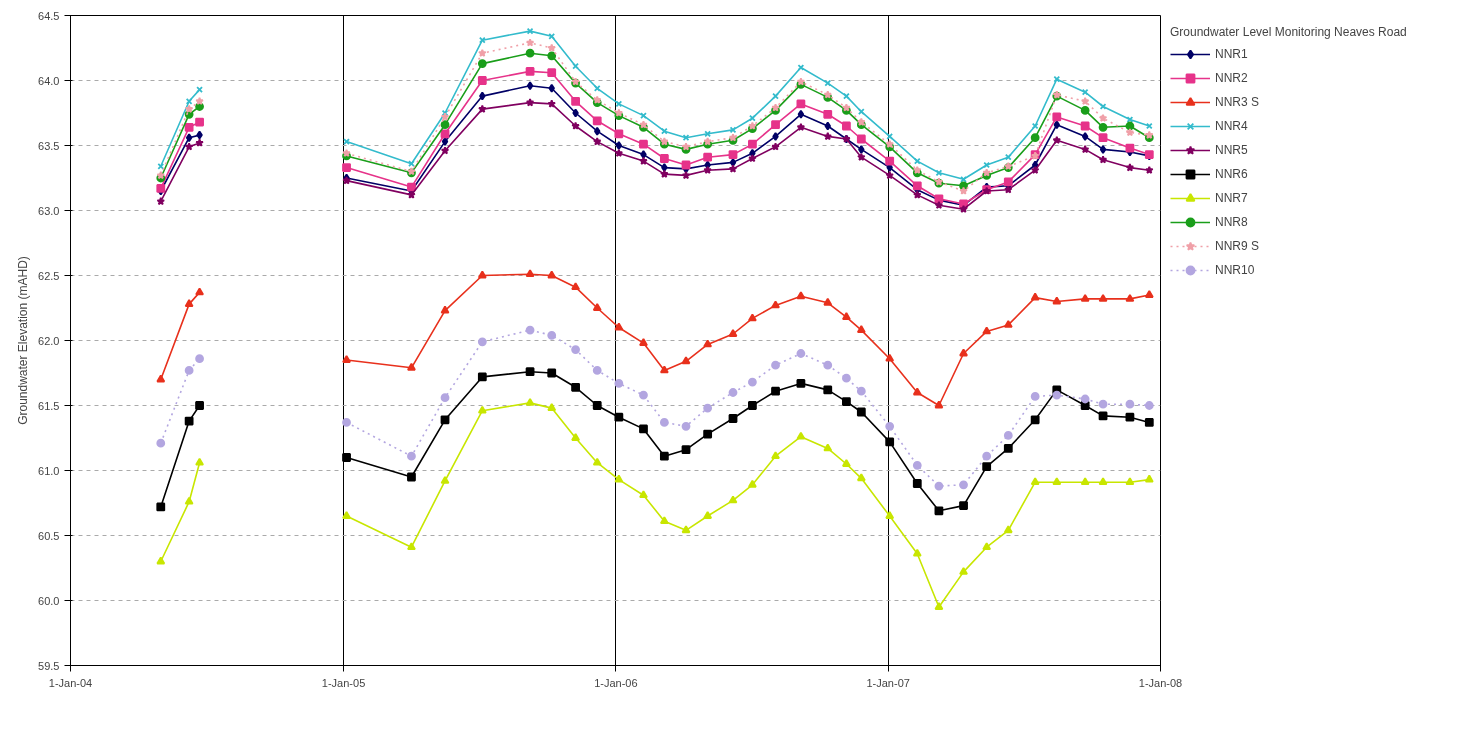  What do you see at coordinates (49, 210) in the screenshot?
I see `y-tick-label: 63.0` at bounding box center [49, 210].